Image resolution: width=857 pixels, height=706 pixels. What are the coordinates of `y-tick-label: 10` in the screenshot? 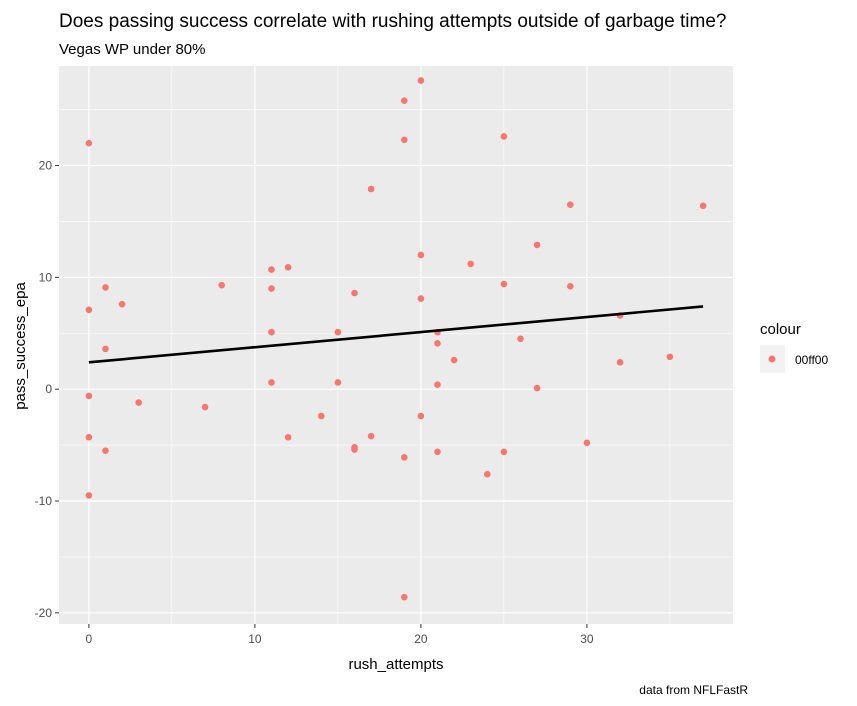 It's located at (46, 277).